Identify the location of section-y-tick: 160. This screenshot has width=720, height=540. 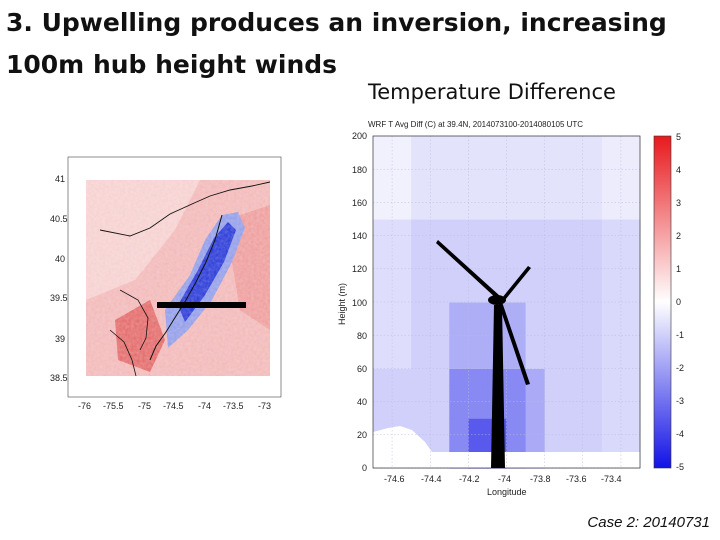
(359, 203).